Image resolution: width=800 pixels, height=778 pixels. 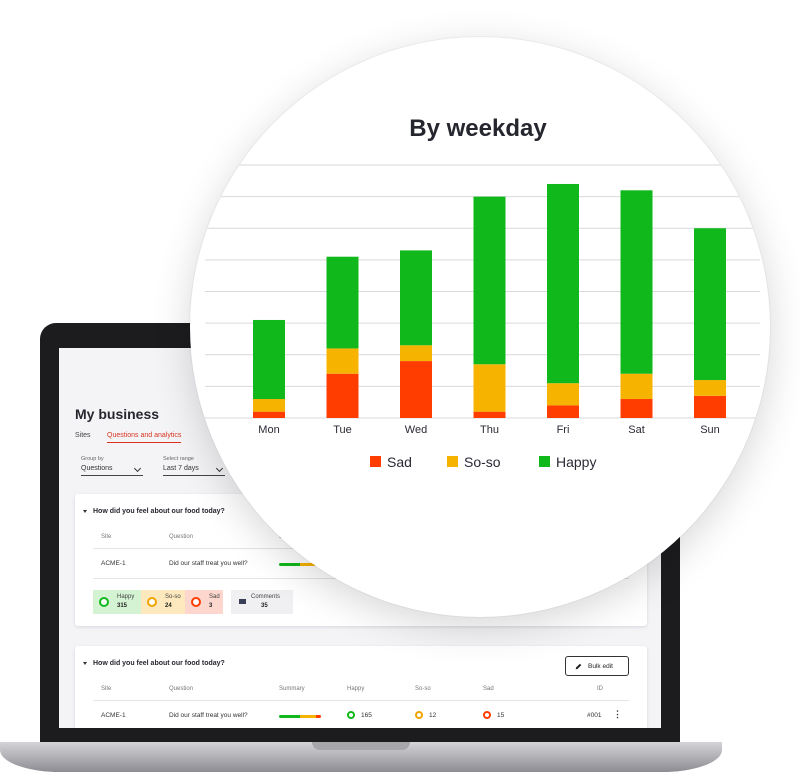 What do you see at coordinates (600, 689) in the screenshot?
I see `column-header-id: ID` at bounding box center [600, 689].